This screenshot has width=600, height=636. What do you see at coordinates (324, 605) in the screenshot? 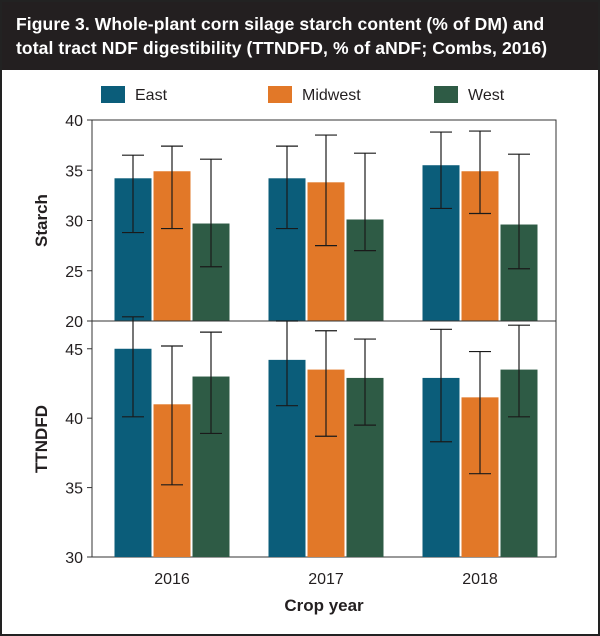
I see `x-axis-label: Crop year` at bounding box center [324, 605].